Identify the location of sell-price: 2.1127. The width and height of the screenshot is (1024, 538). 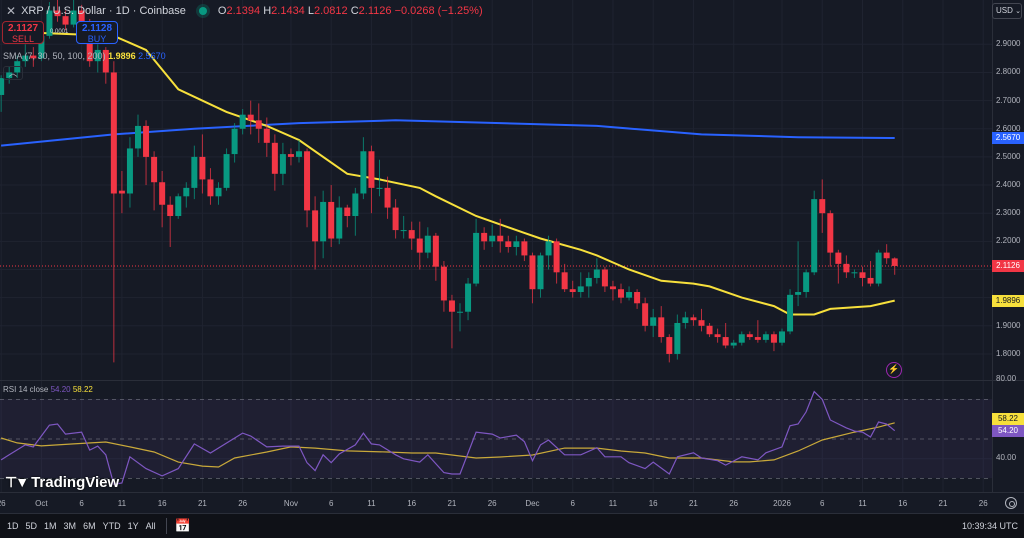
(23, 28).